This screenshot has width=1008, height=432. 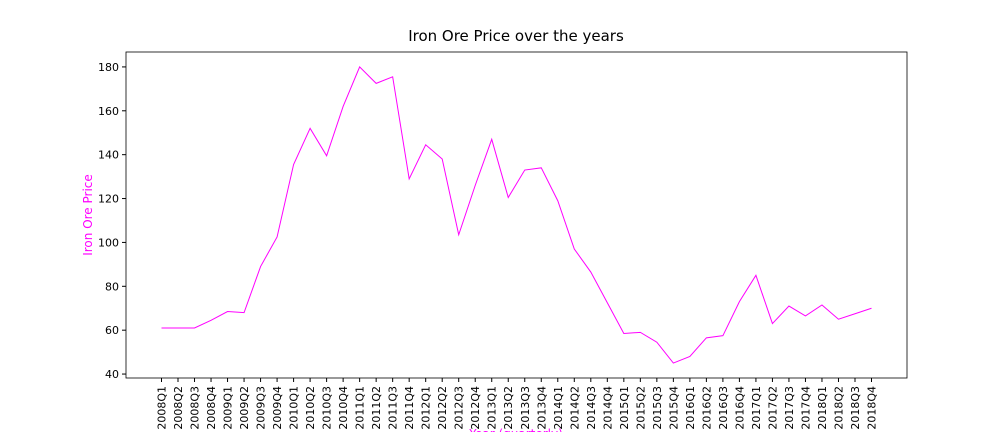 What do you see at coordinates (591, 408) in the screenshot?
I see `x-tick-label: 2014Q3` at bounding box center [591, 408].